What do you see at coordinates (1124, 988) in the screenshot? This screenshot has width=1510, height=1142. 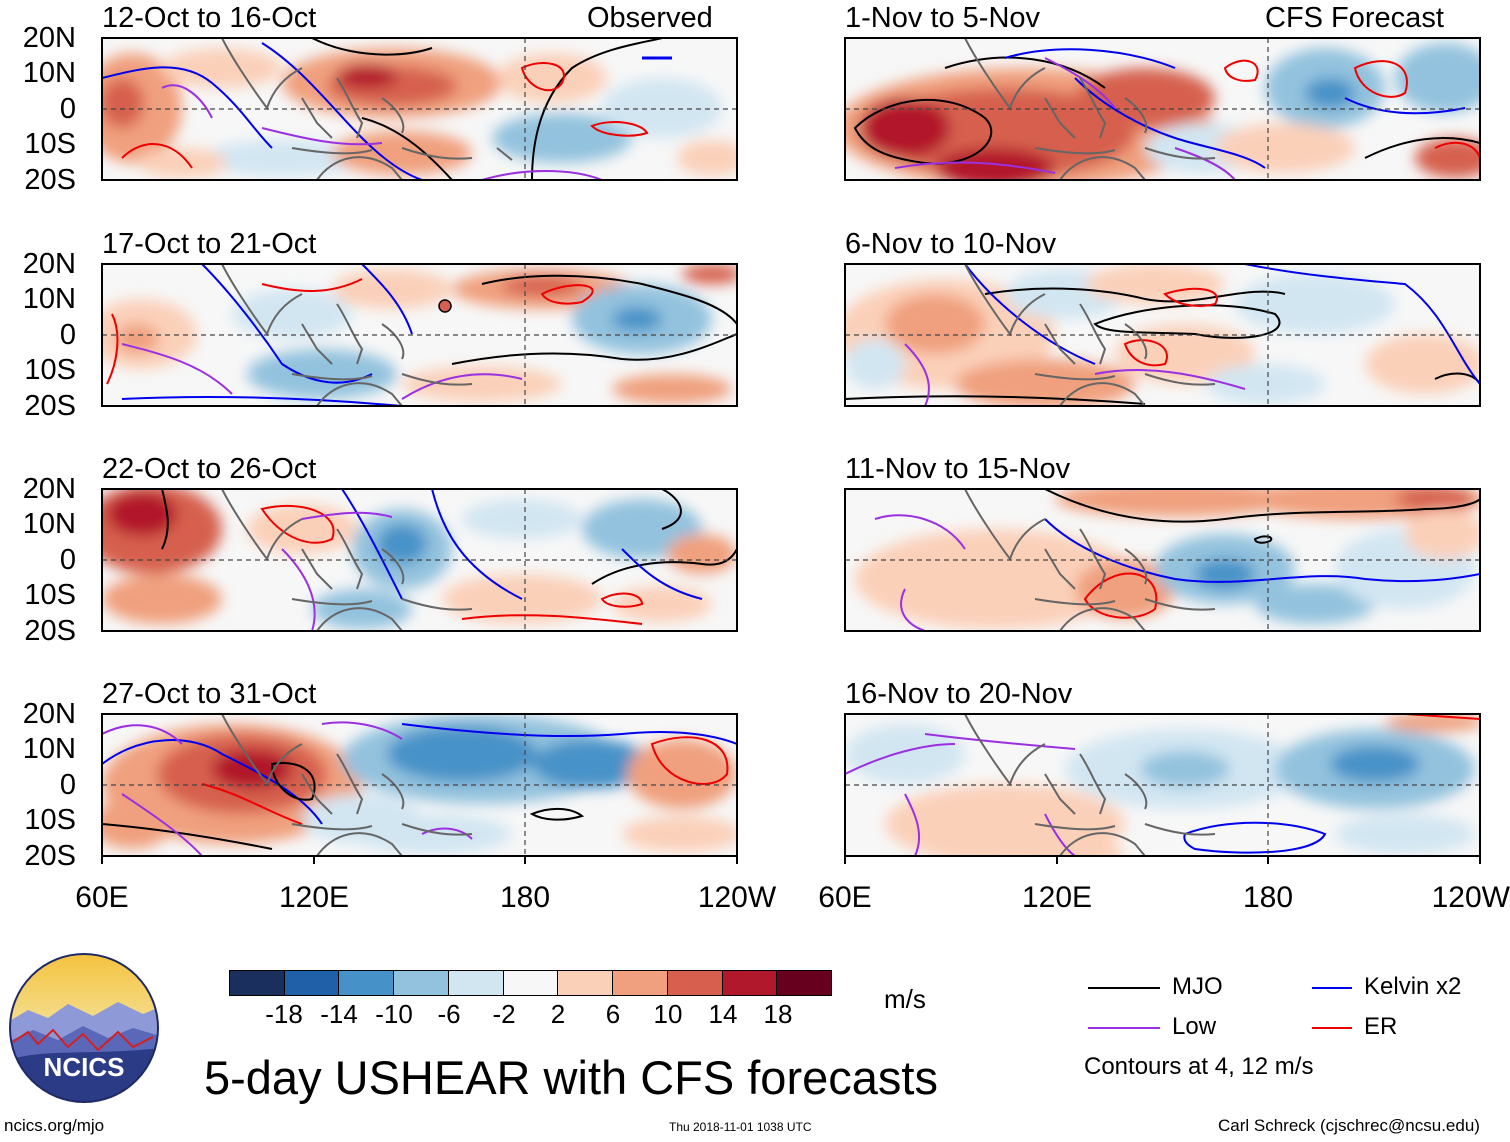 I see `legend-line-mjo` at bounding box center [1124, 988].